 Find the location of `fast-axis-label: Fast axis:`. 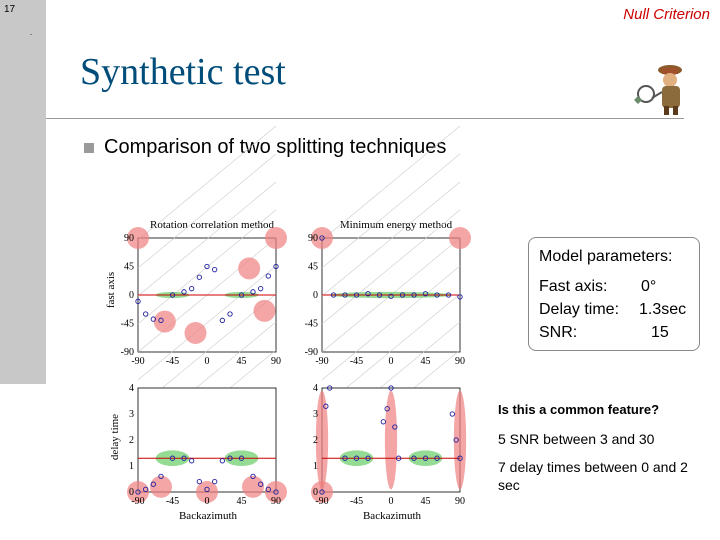

fast-axis-label: Fast axis: is located at coordinates (573, 286).